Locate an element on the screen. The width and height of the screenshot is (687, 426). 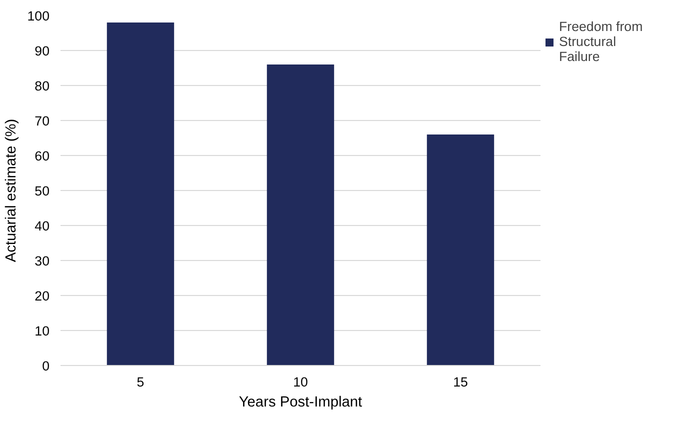
y-tick-label: 60 is located at coordinates (42, 156).